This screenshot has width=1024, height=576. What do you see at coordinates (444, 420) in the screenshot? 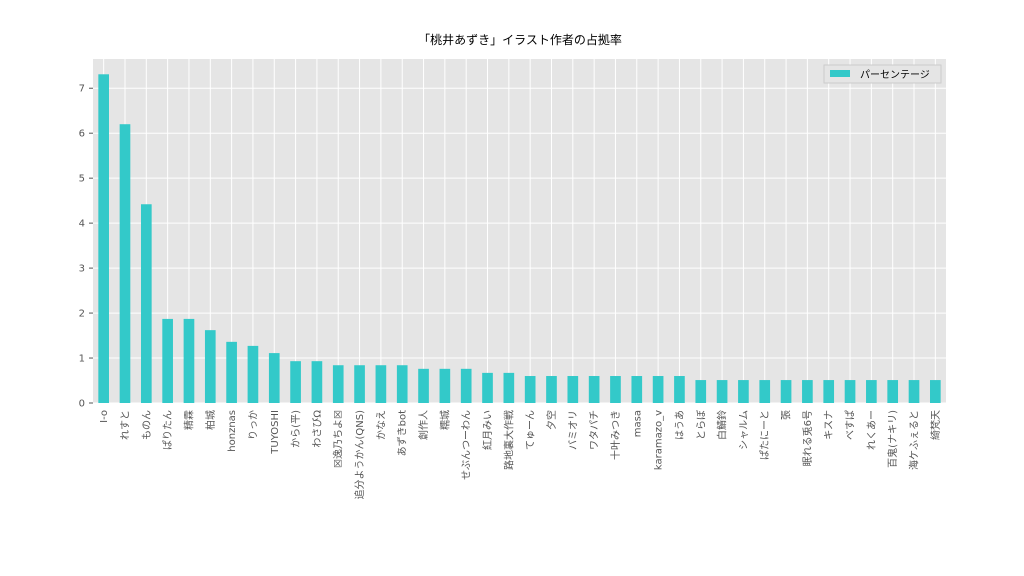
I see `x-tick-label: 糯城` at bounding box center [444, 420].